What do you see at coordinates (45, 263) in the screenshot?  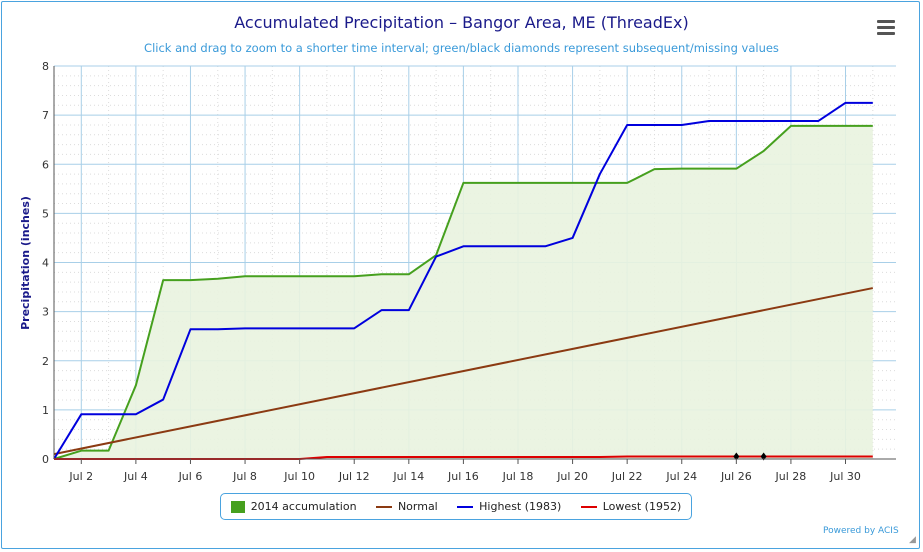 I see `y-tick-label: 4` at bounding box center [45, 263].